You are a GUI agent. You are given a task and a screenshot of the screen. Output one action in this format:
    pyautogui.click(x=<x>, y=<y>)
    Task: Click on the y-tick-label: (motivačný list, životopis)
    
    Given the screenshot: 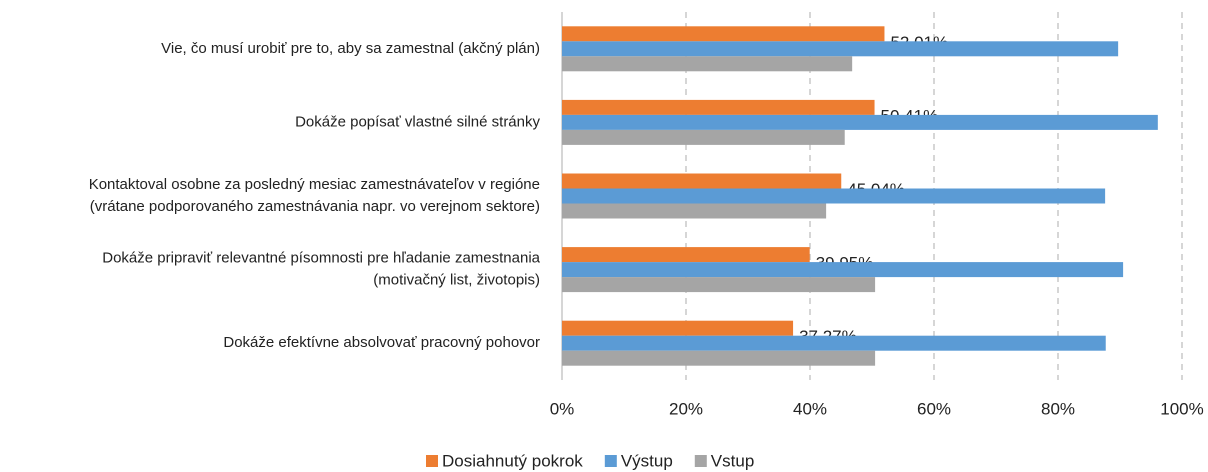 What is the action you would take?
    pyautogui.click(x=456, y=280)
    